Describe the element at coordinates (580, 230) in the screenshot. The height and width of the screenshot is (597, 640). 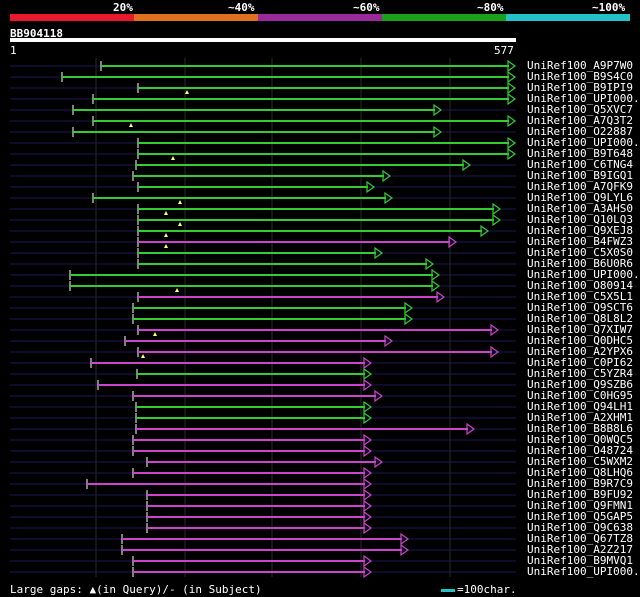
I see `hit-label: UniRef100_Q9XEJ8` at that location.